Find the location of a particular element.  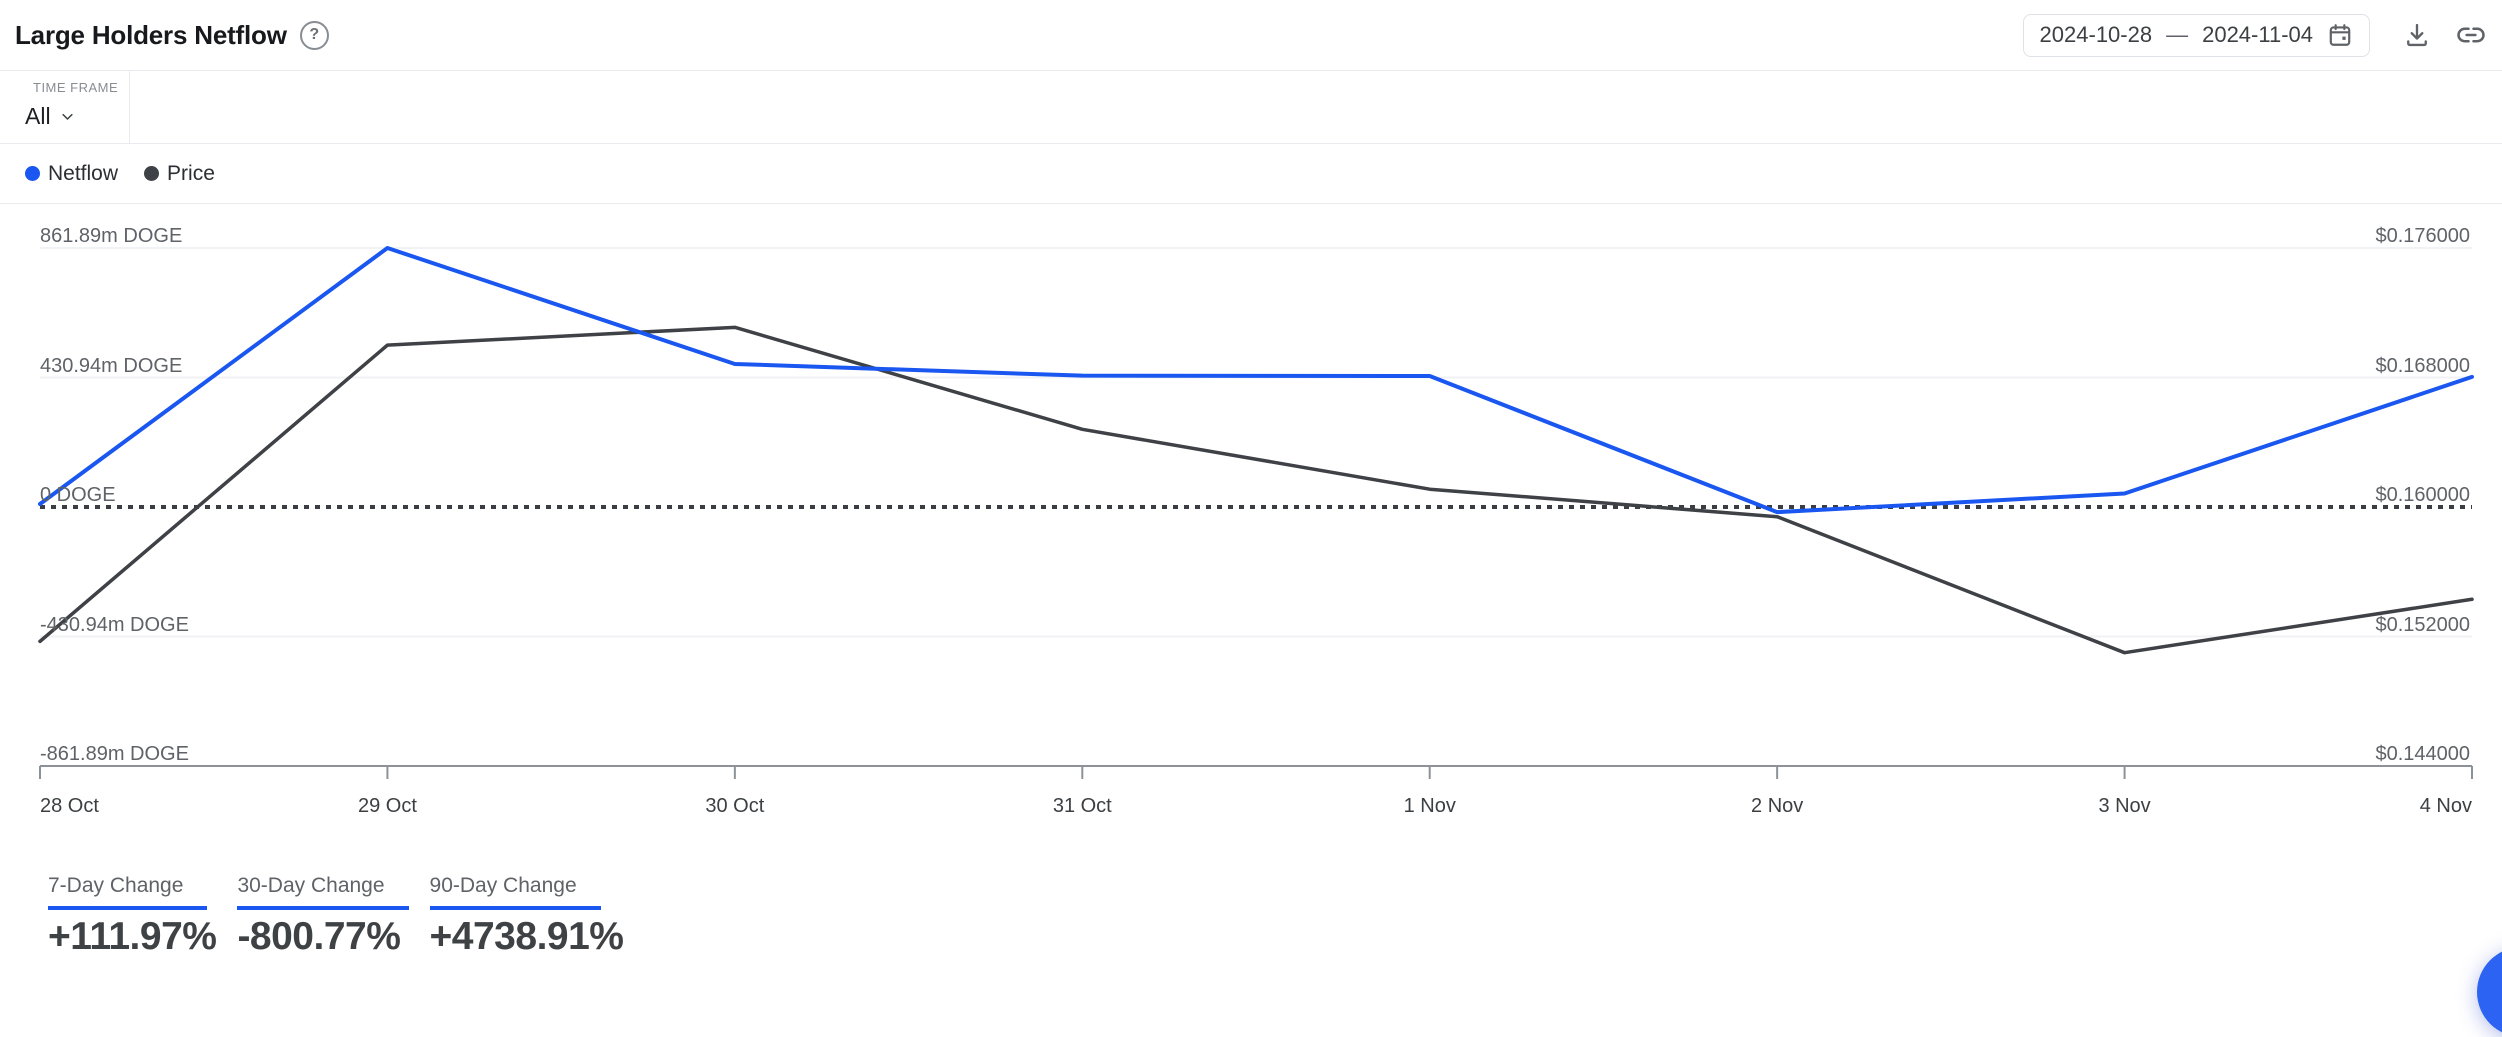

download-icon is located at coordinates (2417, 35).